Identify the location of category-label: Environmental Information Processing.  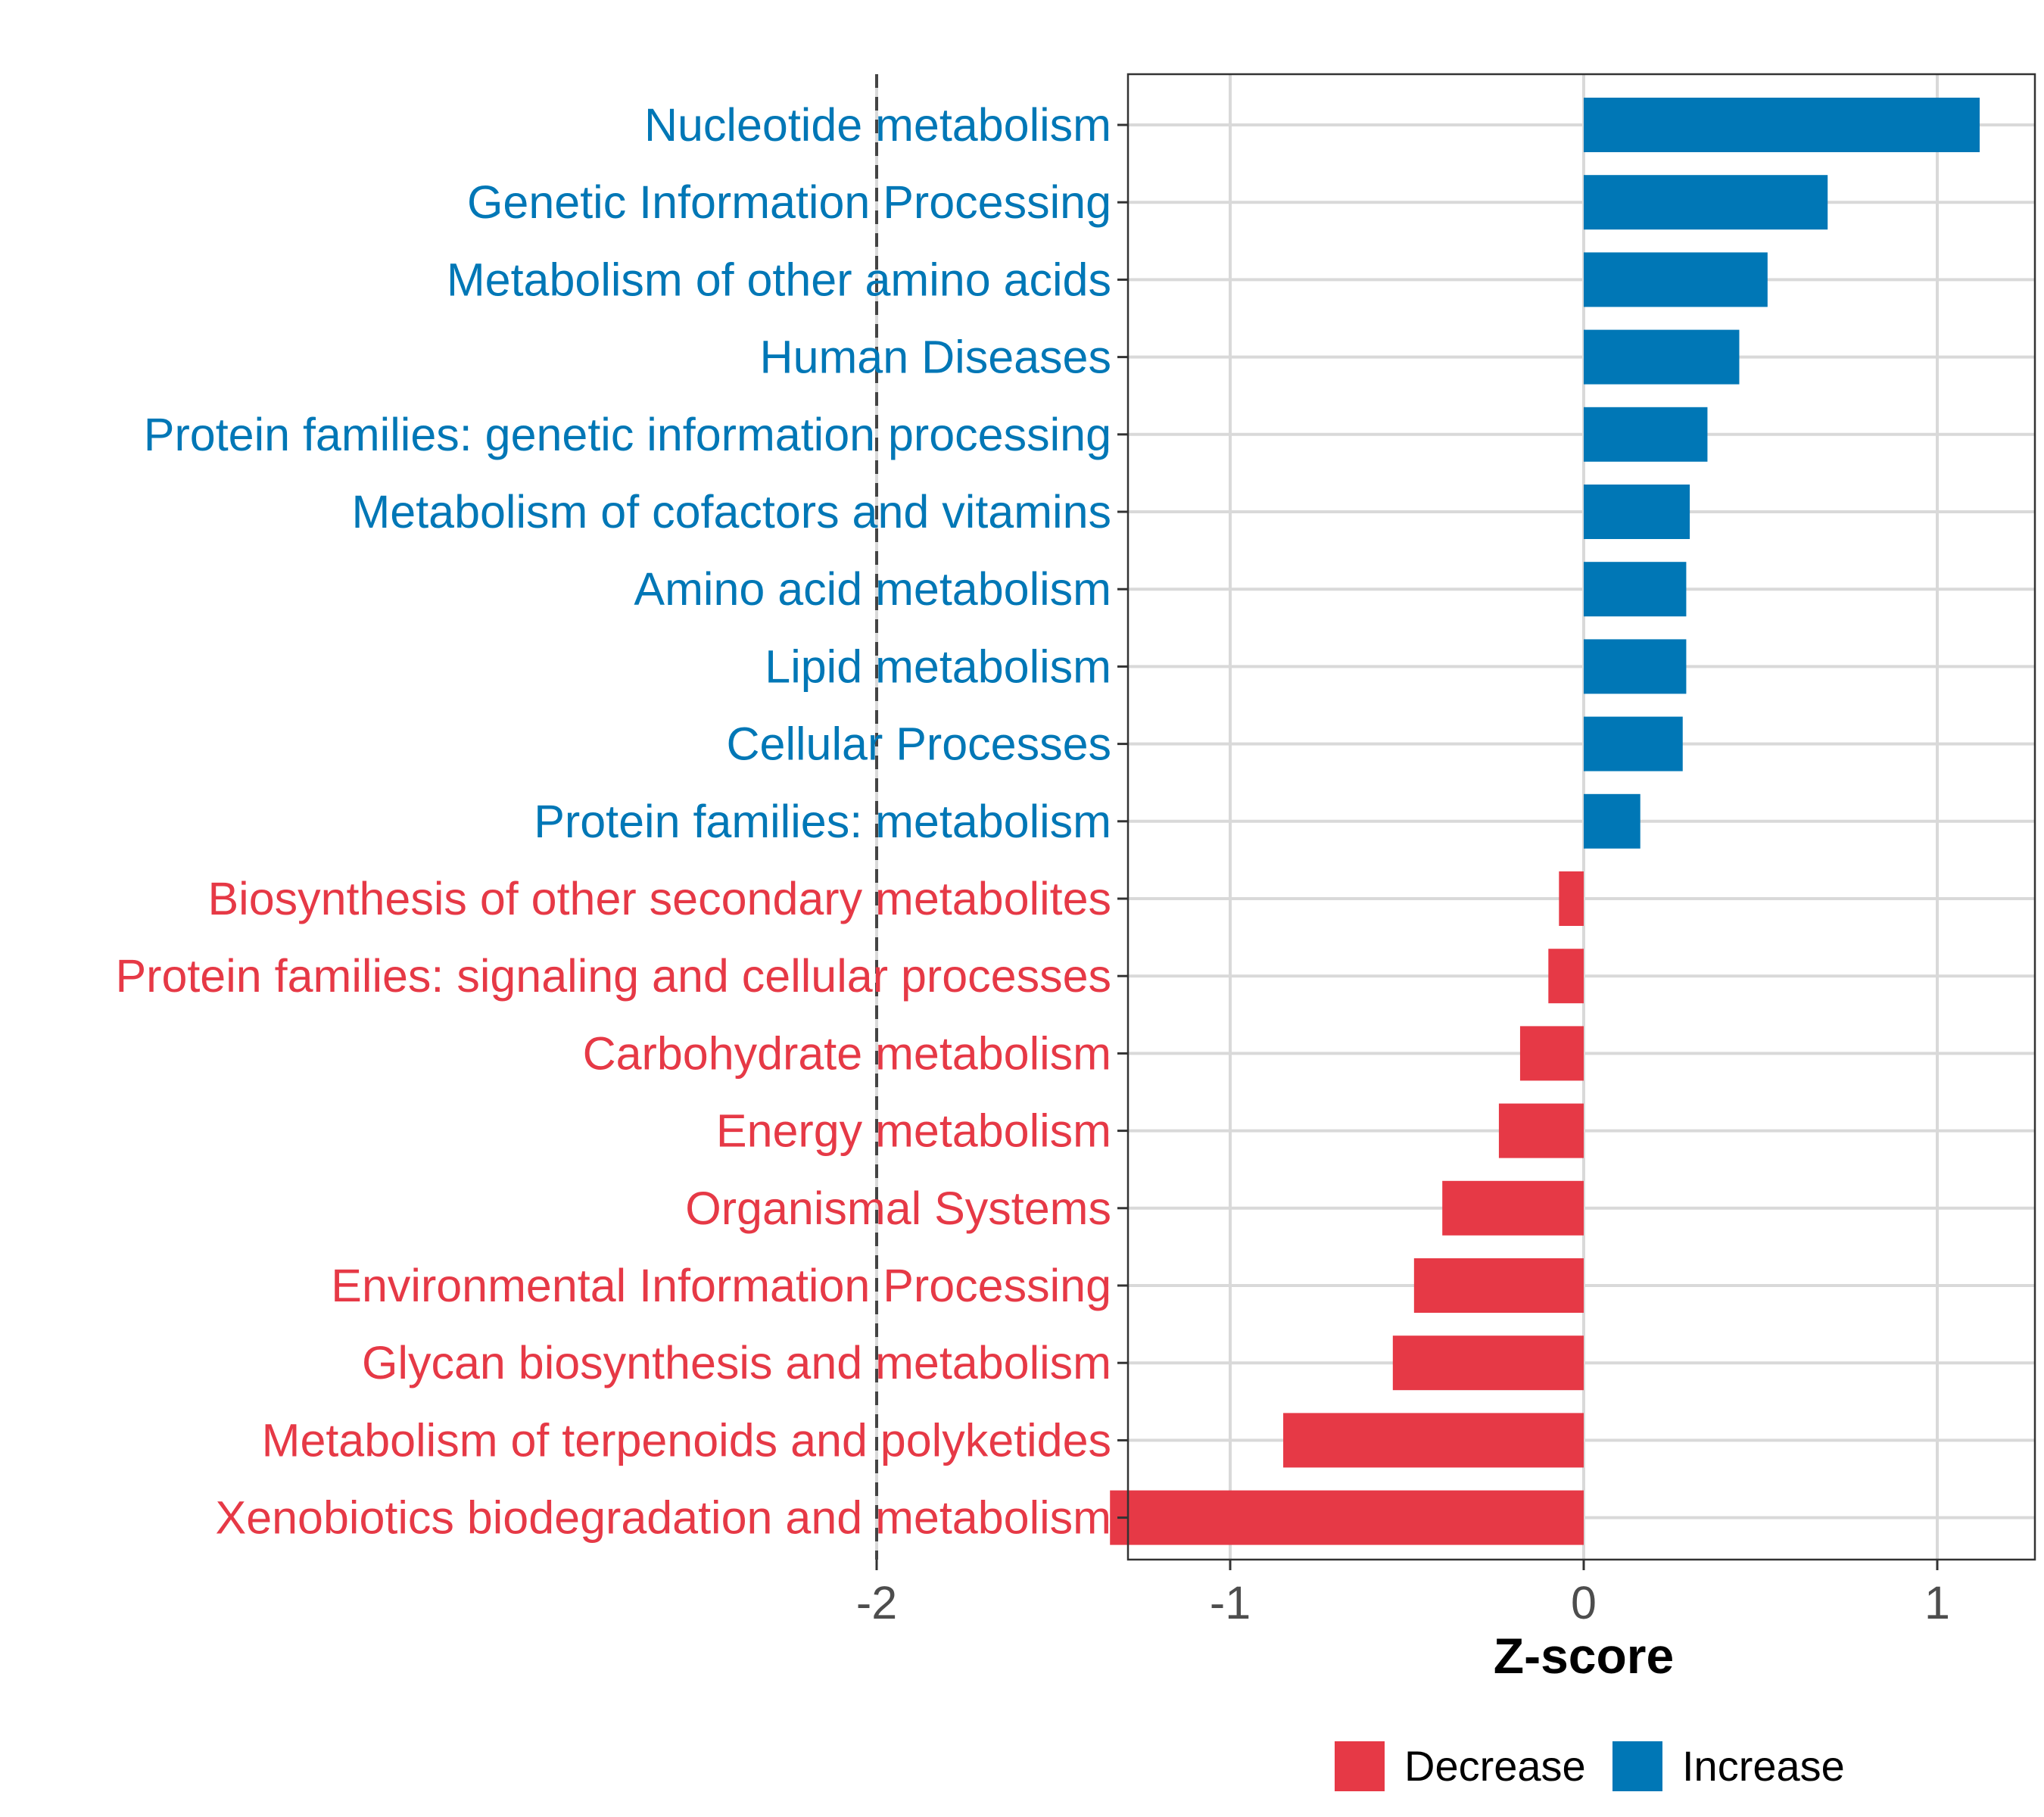
(721, 1285).